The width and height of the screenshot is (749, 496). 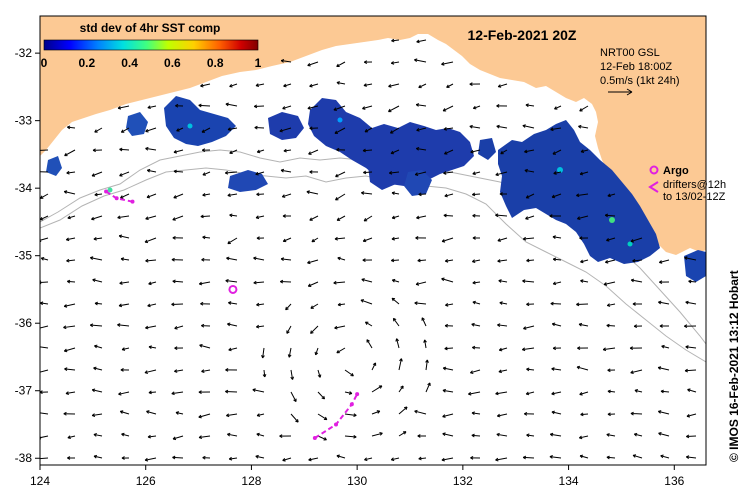 What do you see at coordinates (40, 481) in the screenshot?
I see `x-tick-label: 124` at bounding box center [40, 481].